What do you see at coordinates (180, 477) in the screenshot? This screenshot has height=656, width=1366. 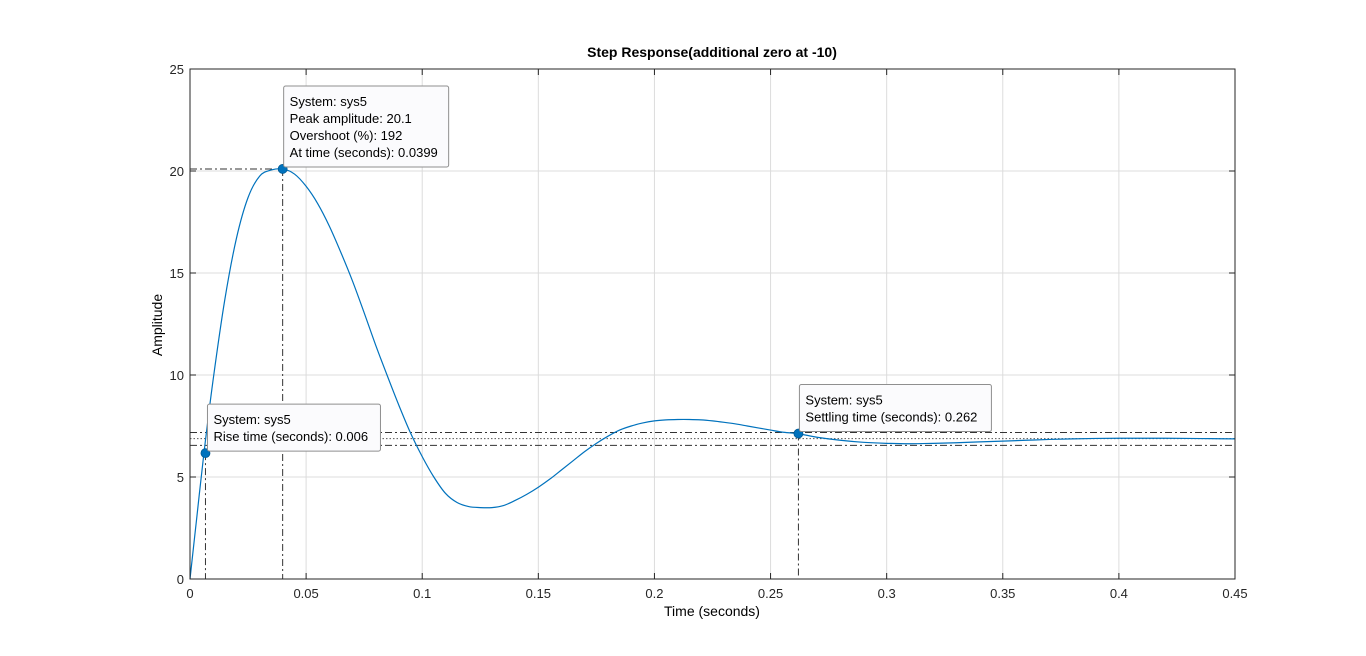 I see `y-tick-label: 5` at bounding box center [180, 477].